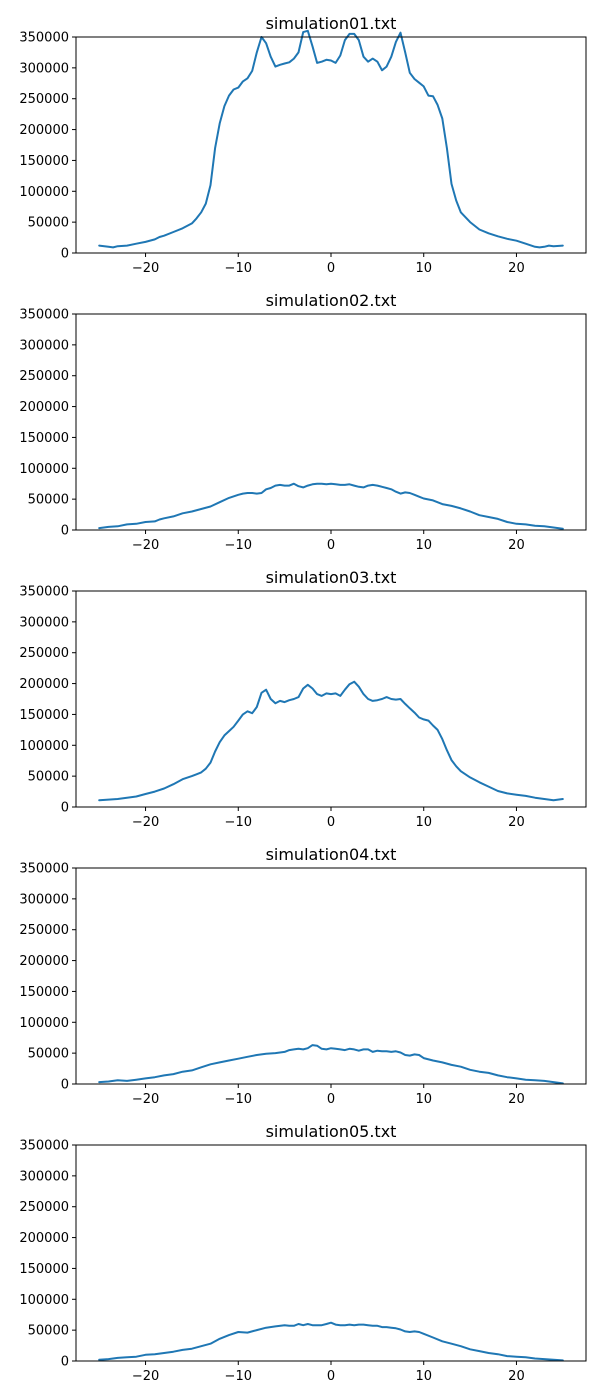 This screenshot has width=600, height=1400. What do you see at coordinates (331, 854) in the screenshot?
I see `subplot-title: simulation04.txt` at bounding box center [331, 854].